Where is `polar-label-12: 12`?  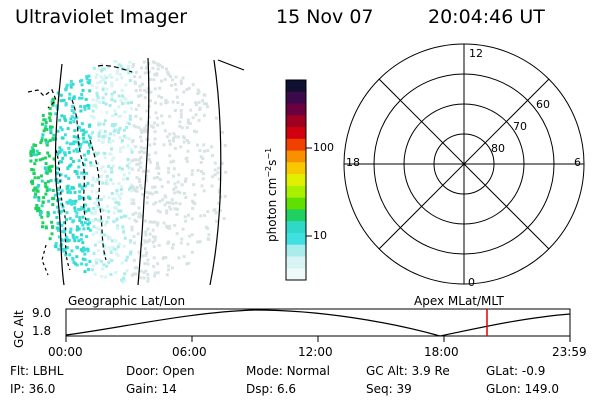 polar-label-12: 12 is located at coordinates (476, 53).